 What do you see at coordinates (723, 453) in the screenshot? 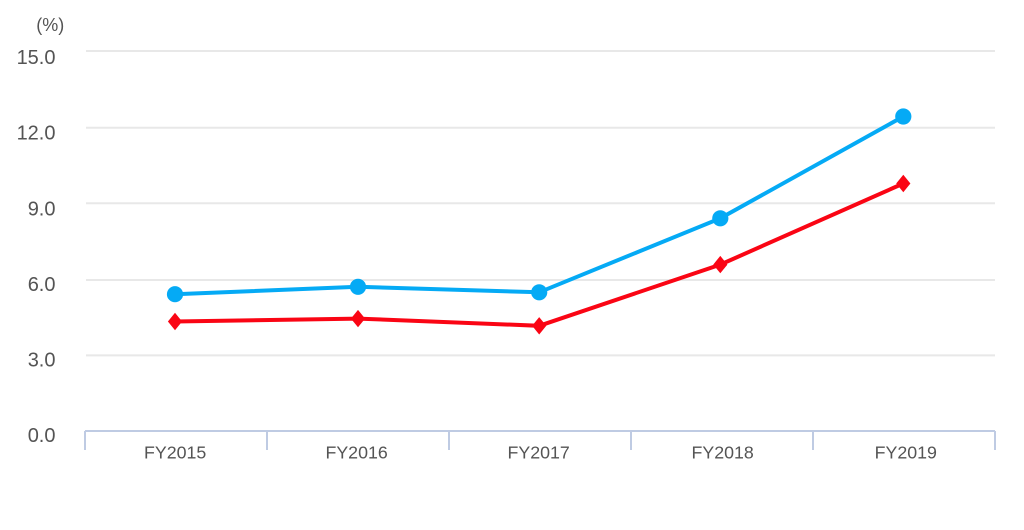
I see `svg-text: FY2018` at bounding box center [723, 453].